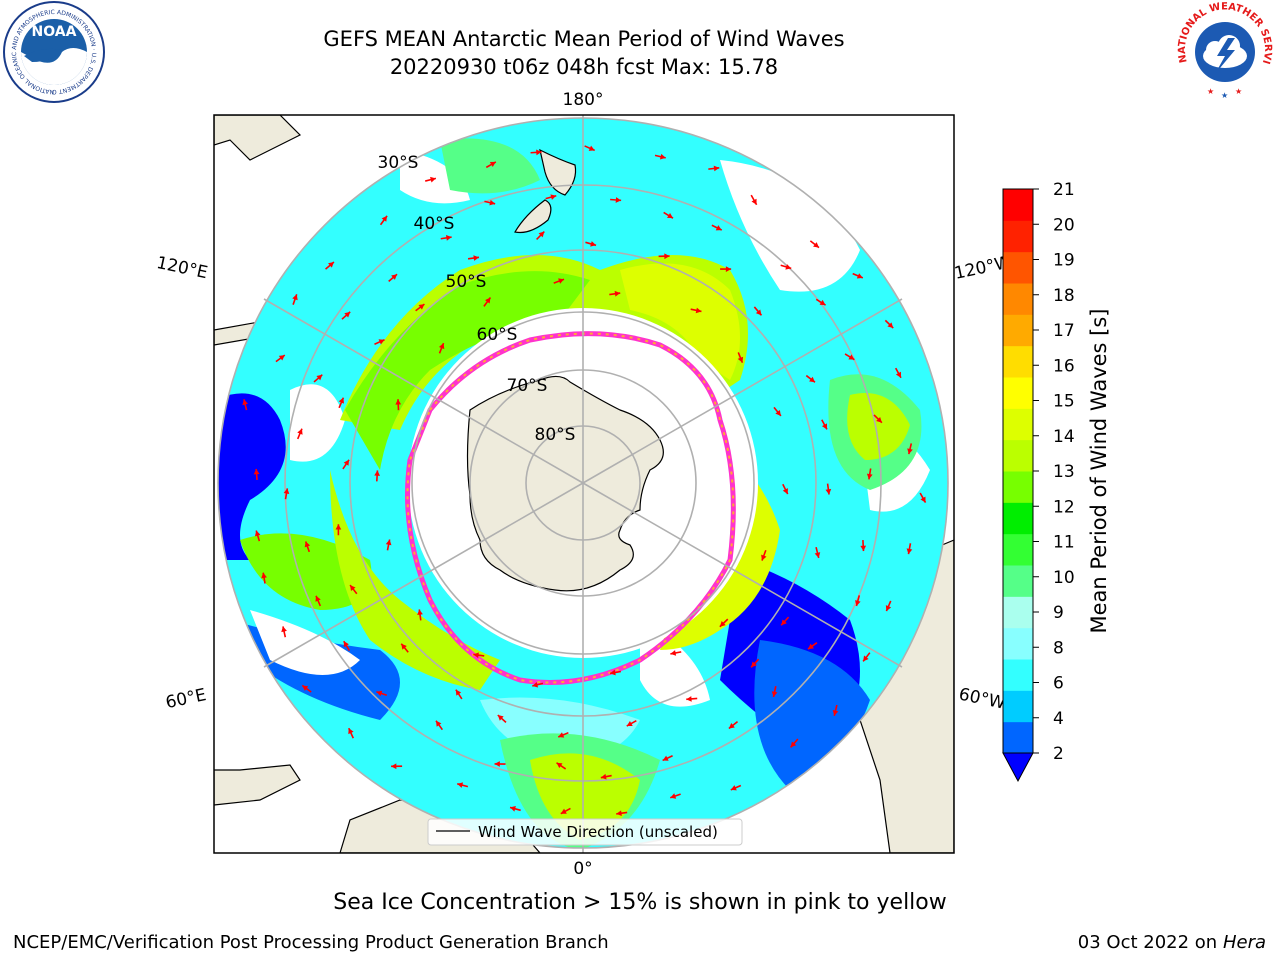  Describe the element at coordinates (585, 832) in the screenshot. I see `map-legend: Wind Wave Direction (unscaled)` at that location.